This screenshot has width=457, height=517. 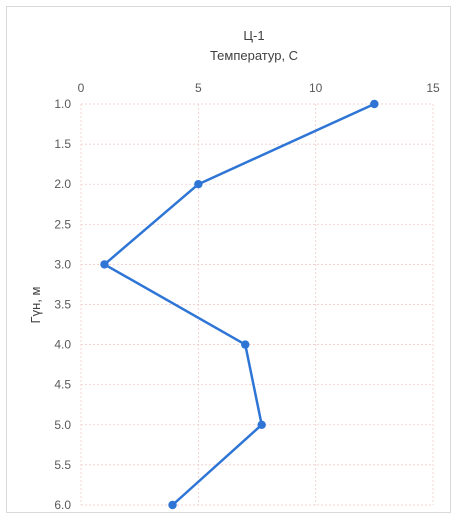 What do you see at coordinates (198, 88) in the screenshot?
I see `x-tick-label: 5` at bounding box center [198, 88].